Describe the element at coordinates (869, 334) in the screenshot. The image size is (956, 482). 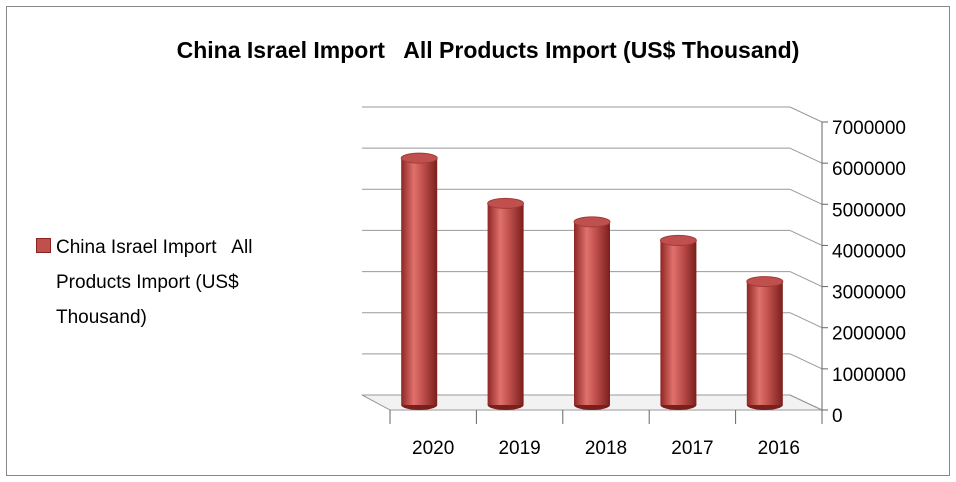
I see `y-tick-label: 2000000` at that location.